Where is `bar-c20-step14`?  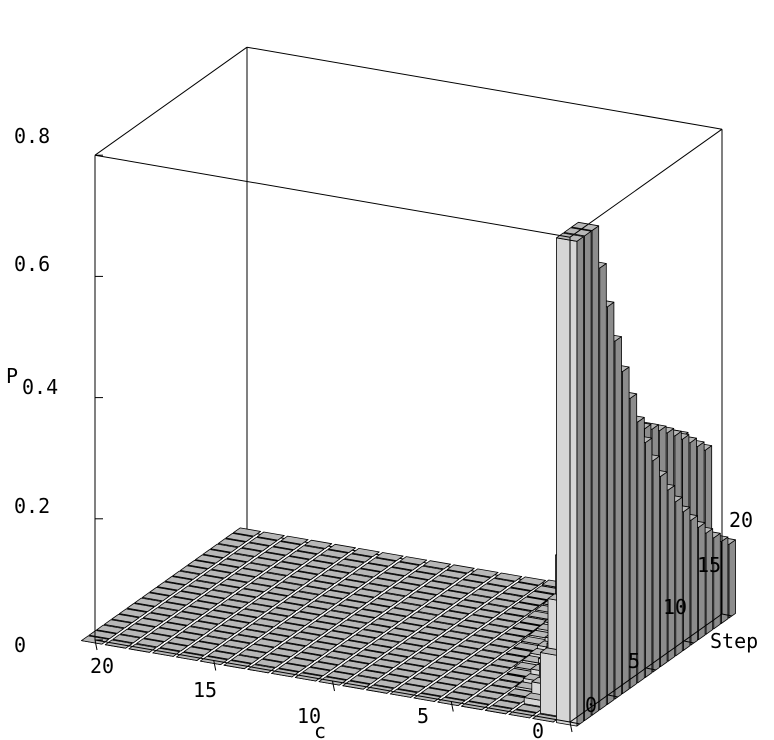
bar-c20-step14 is located at coordinates (201, 564).